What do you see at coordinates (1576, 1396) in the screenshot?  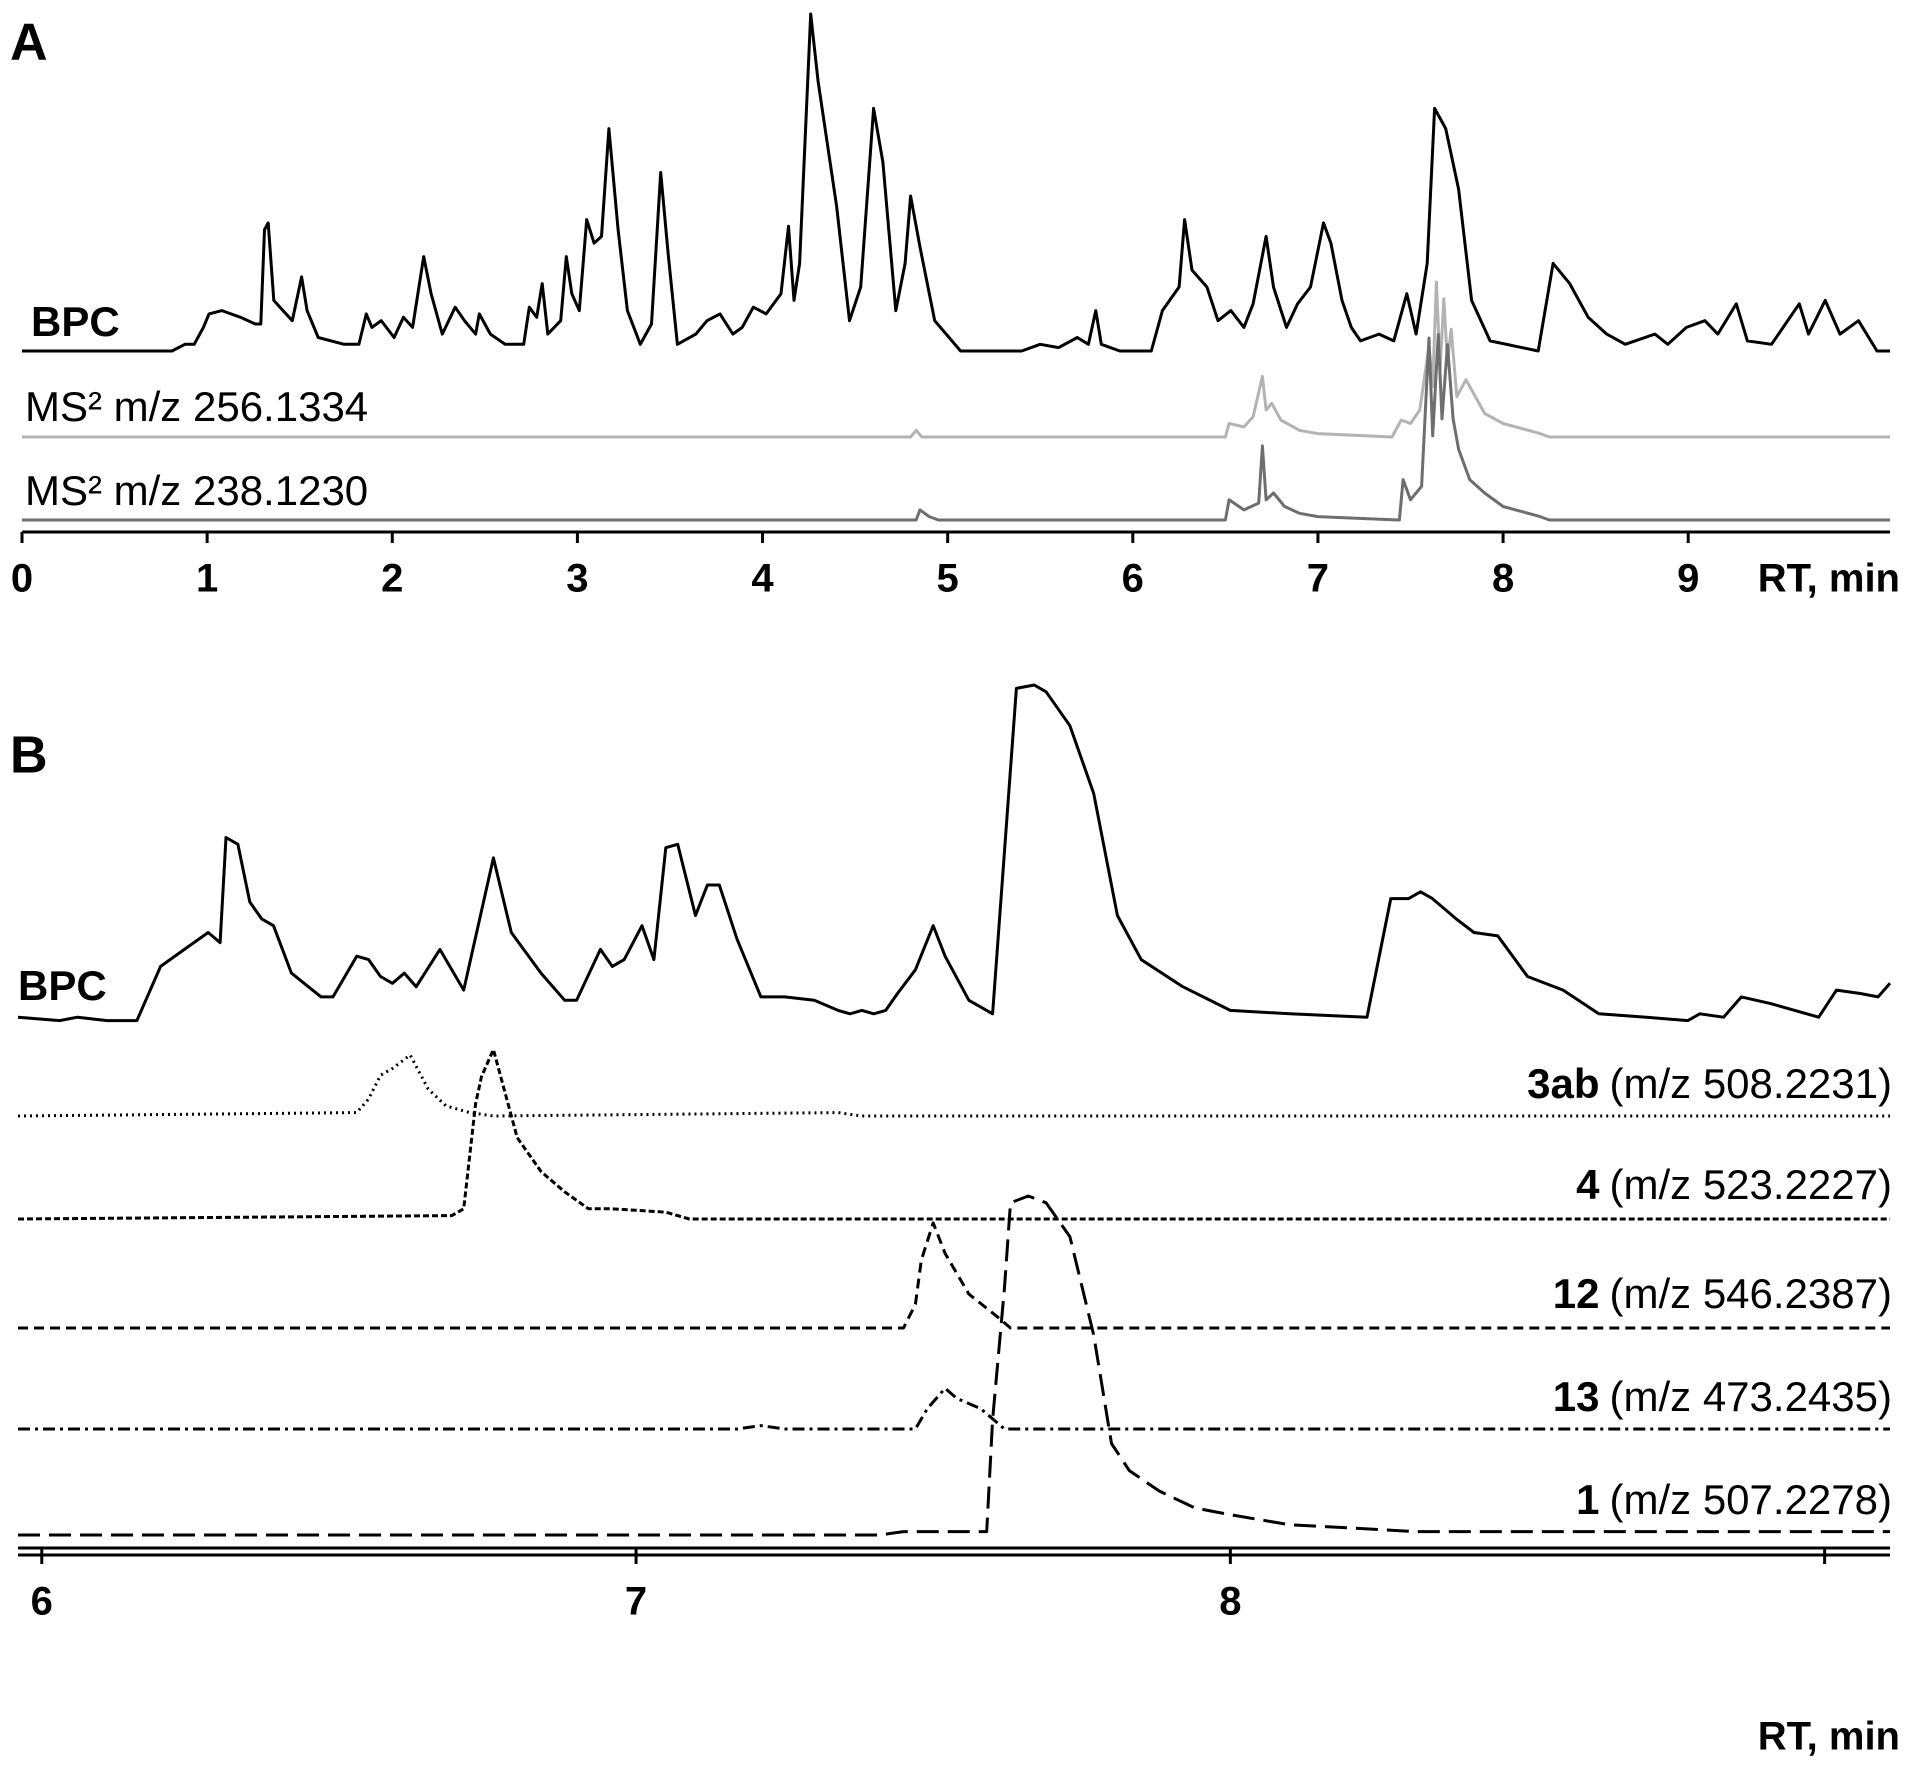 I see `trace-name: 13` at bounding box center [1576, 1396].